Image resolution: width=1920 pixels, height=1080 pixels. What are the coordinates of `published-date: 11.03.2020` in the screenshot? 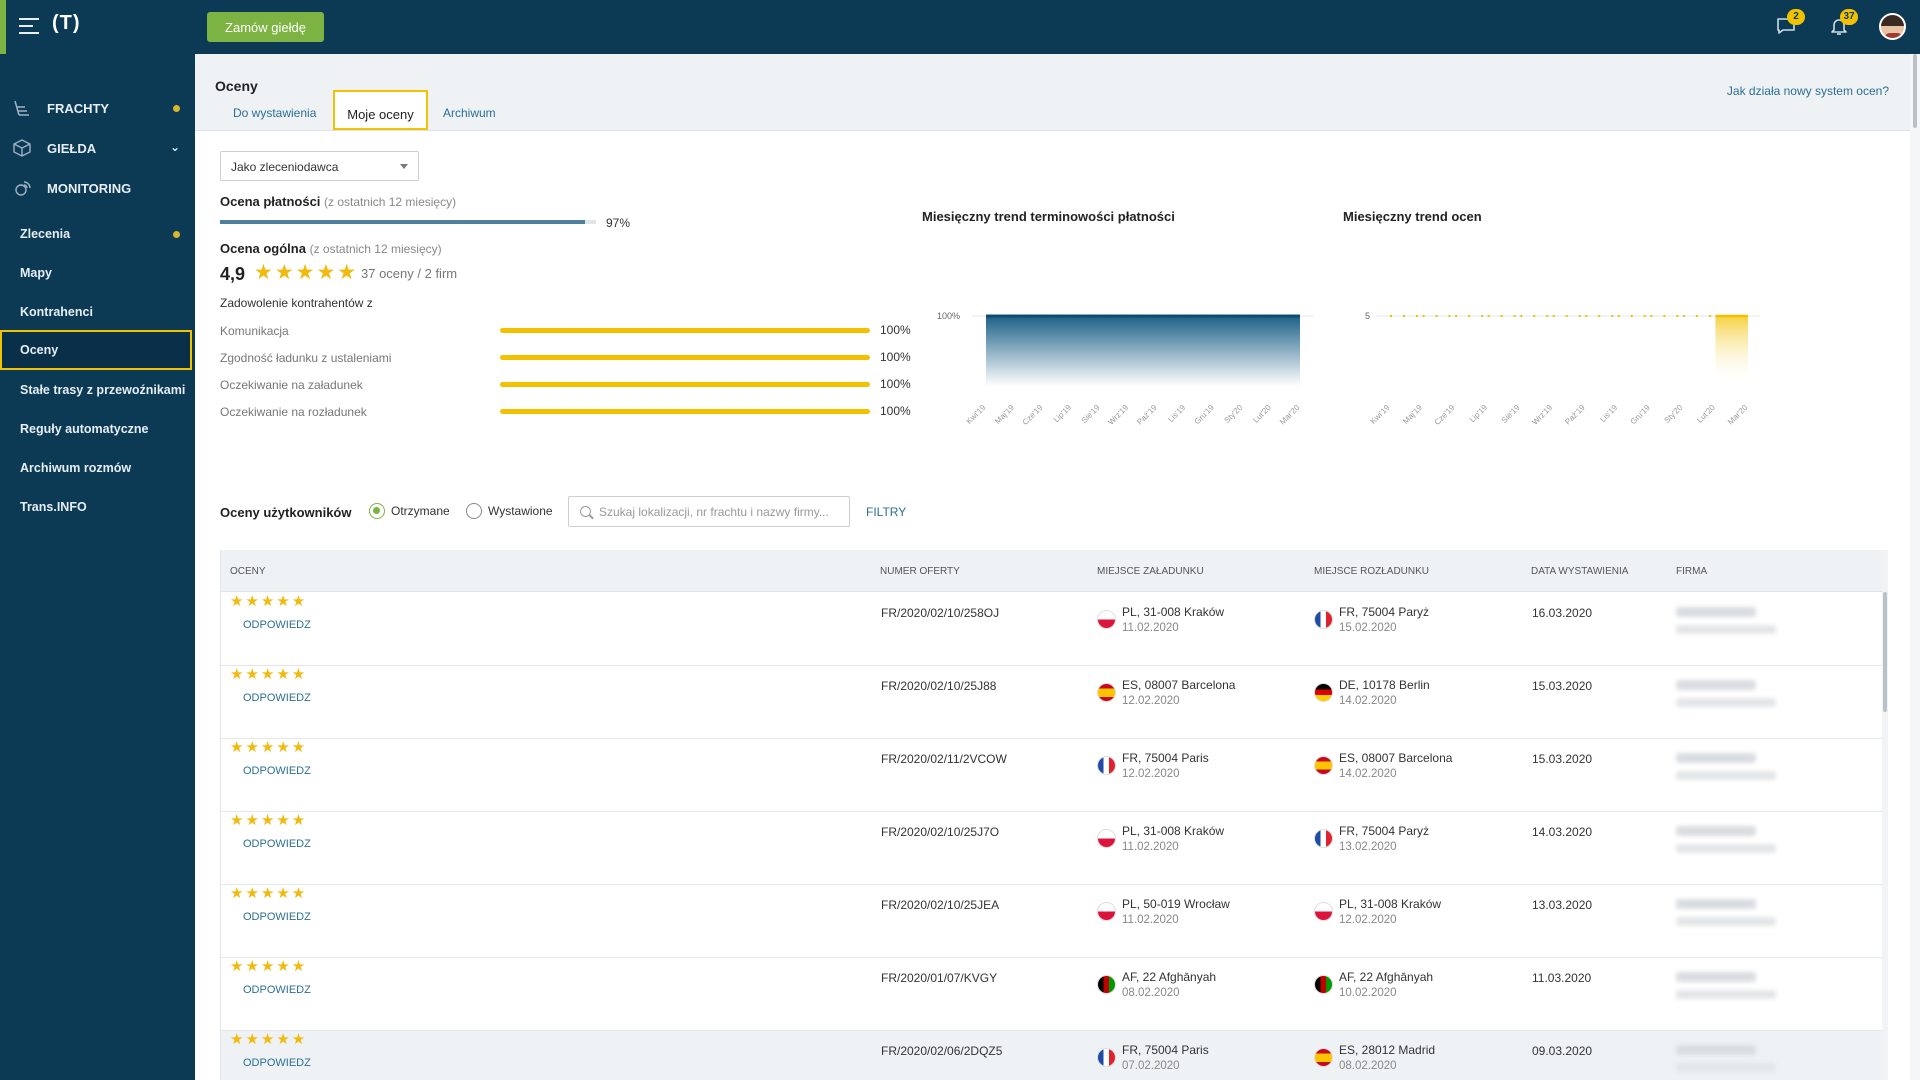 It's located at (1562, 978).